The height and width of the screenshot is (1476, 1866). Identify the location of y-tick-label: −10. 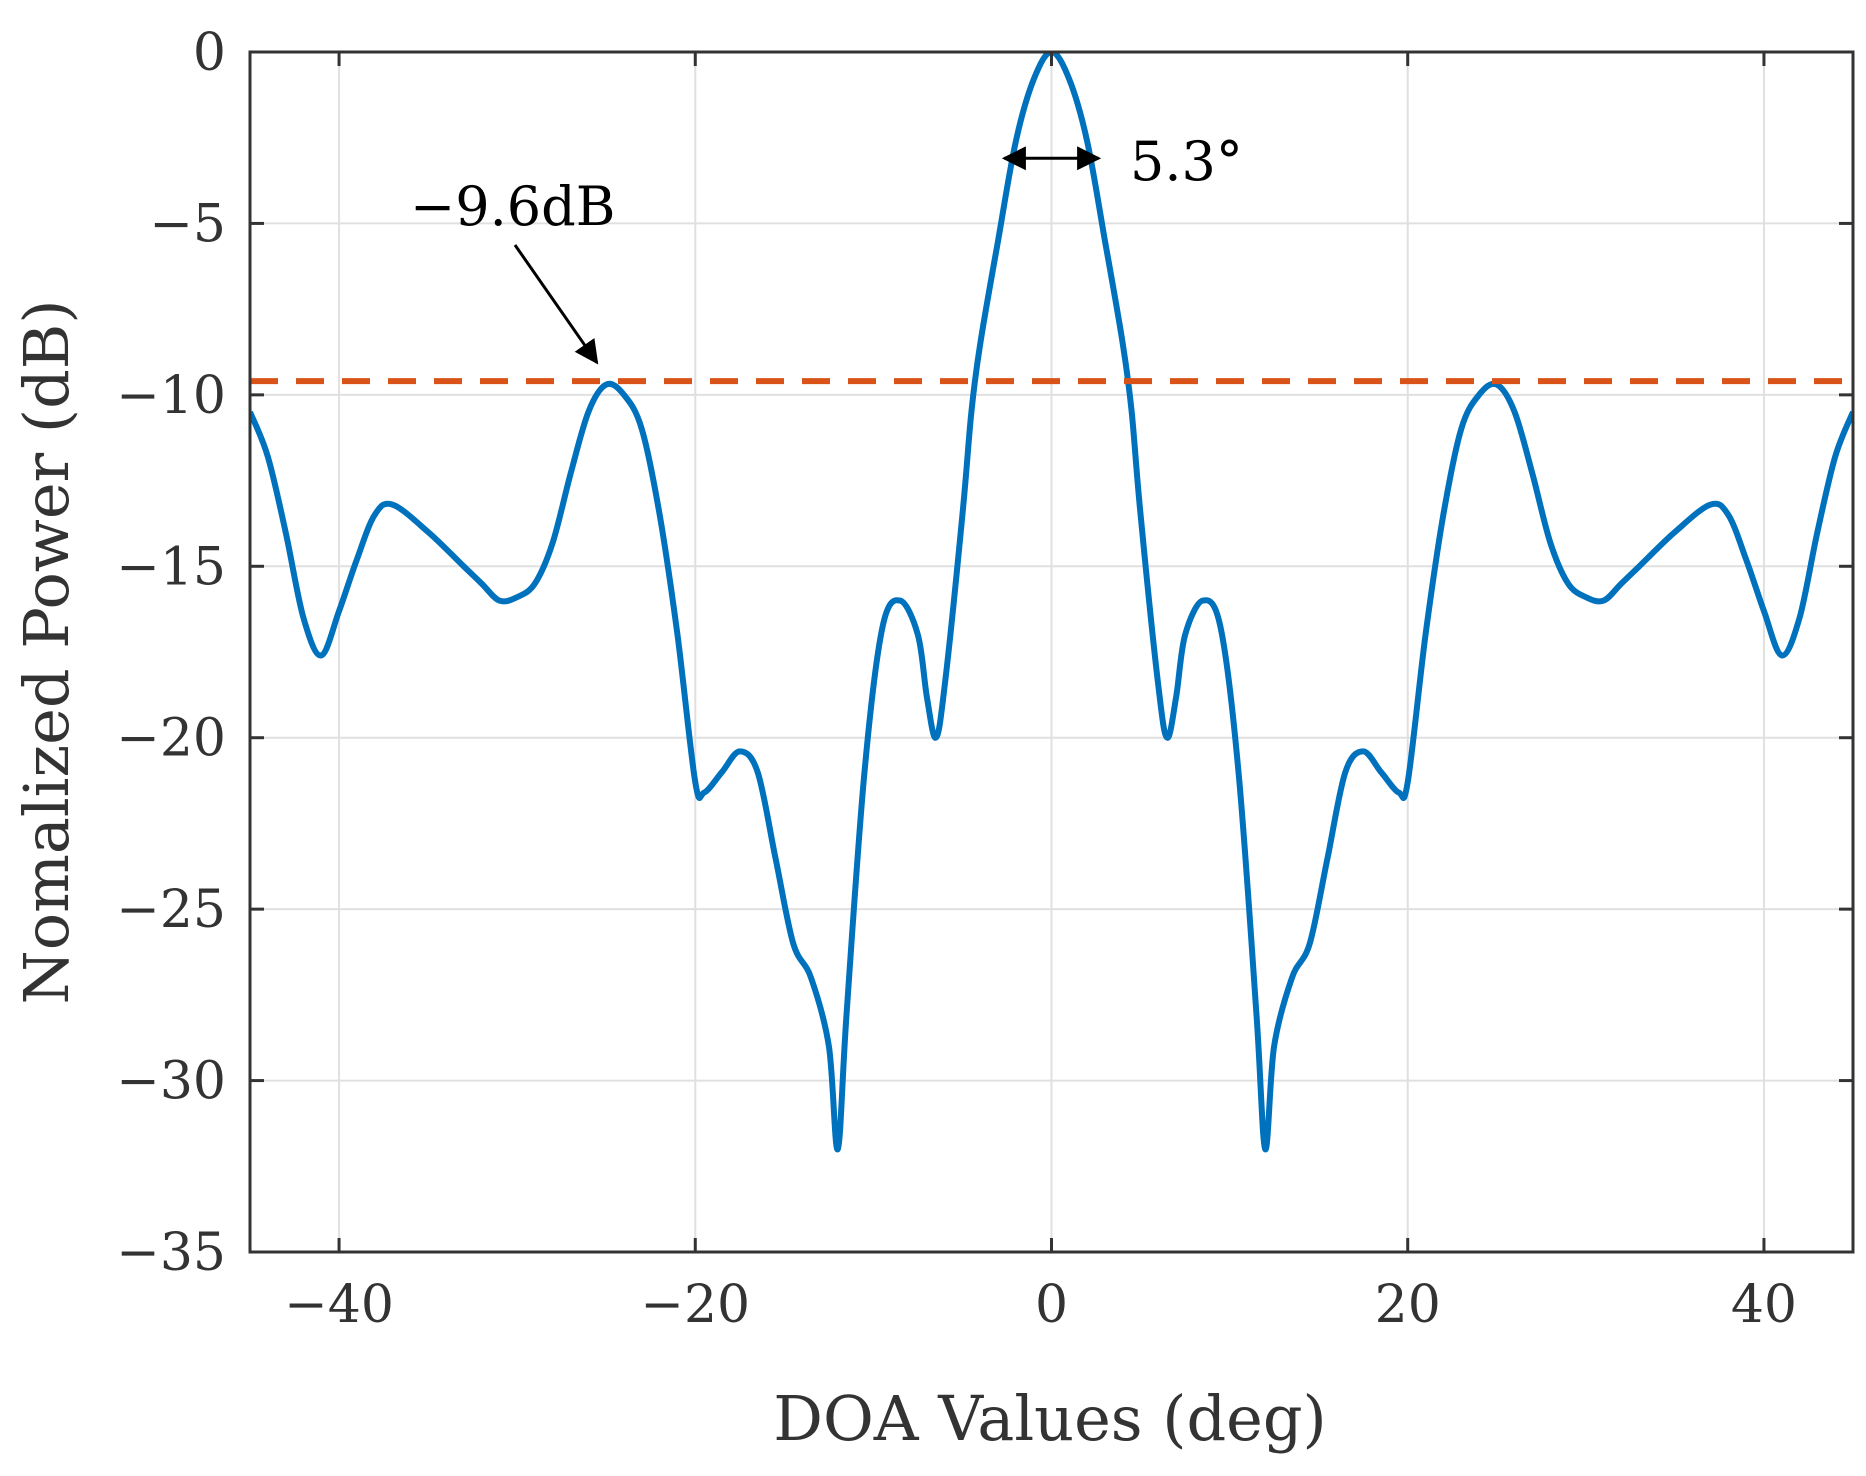
(171, 396).